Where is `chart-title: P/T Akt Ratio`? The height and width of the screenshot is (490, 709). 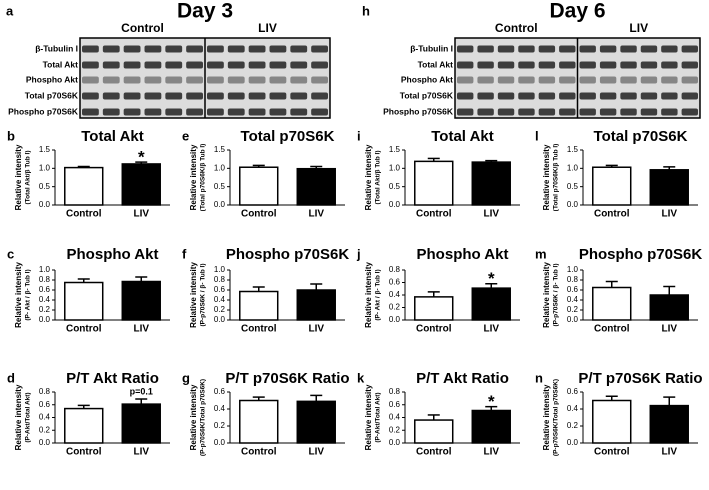
chart-title: P/T Akt Ratio is located at coordinates (112, 378).